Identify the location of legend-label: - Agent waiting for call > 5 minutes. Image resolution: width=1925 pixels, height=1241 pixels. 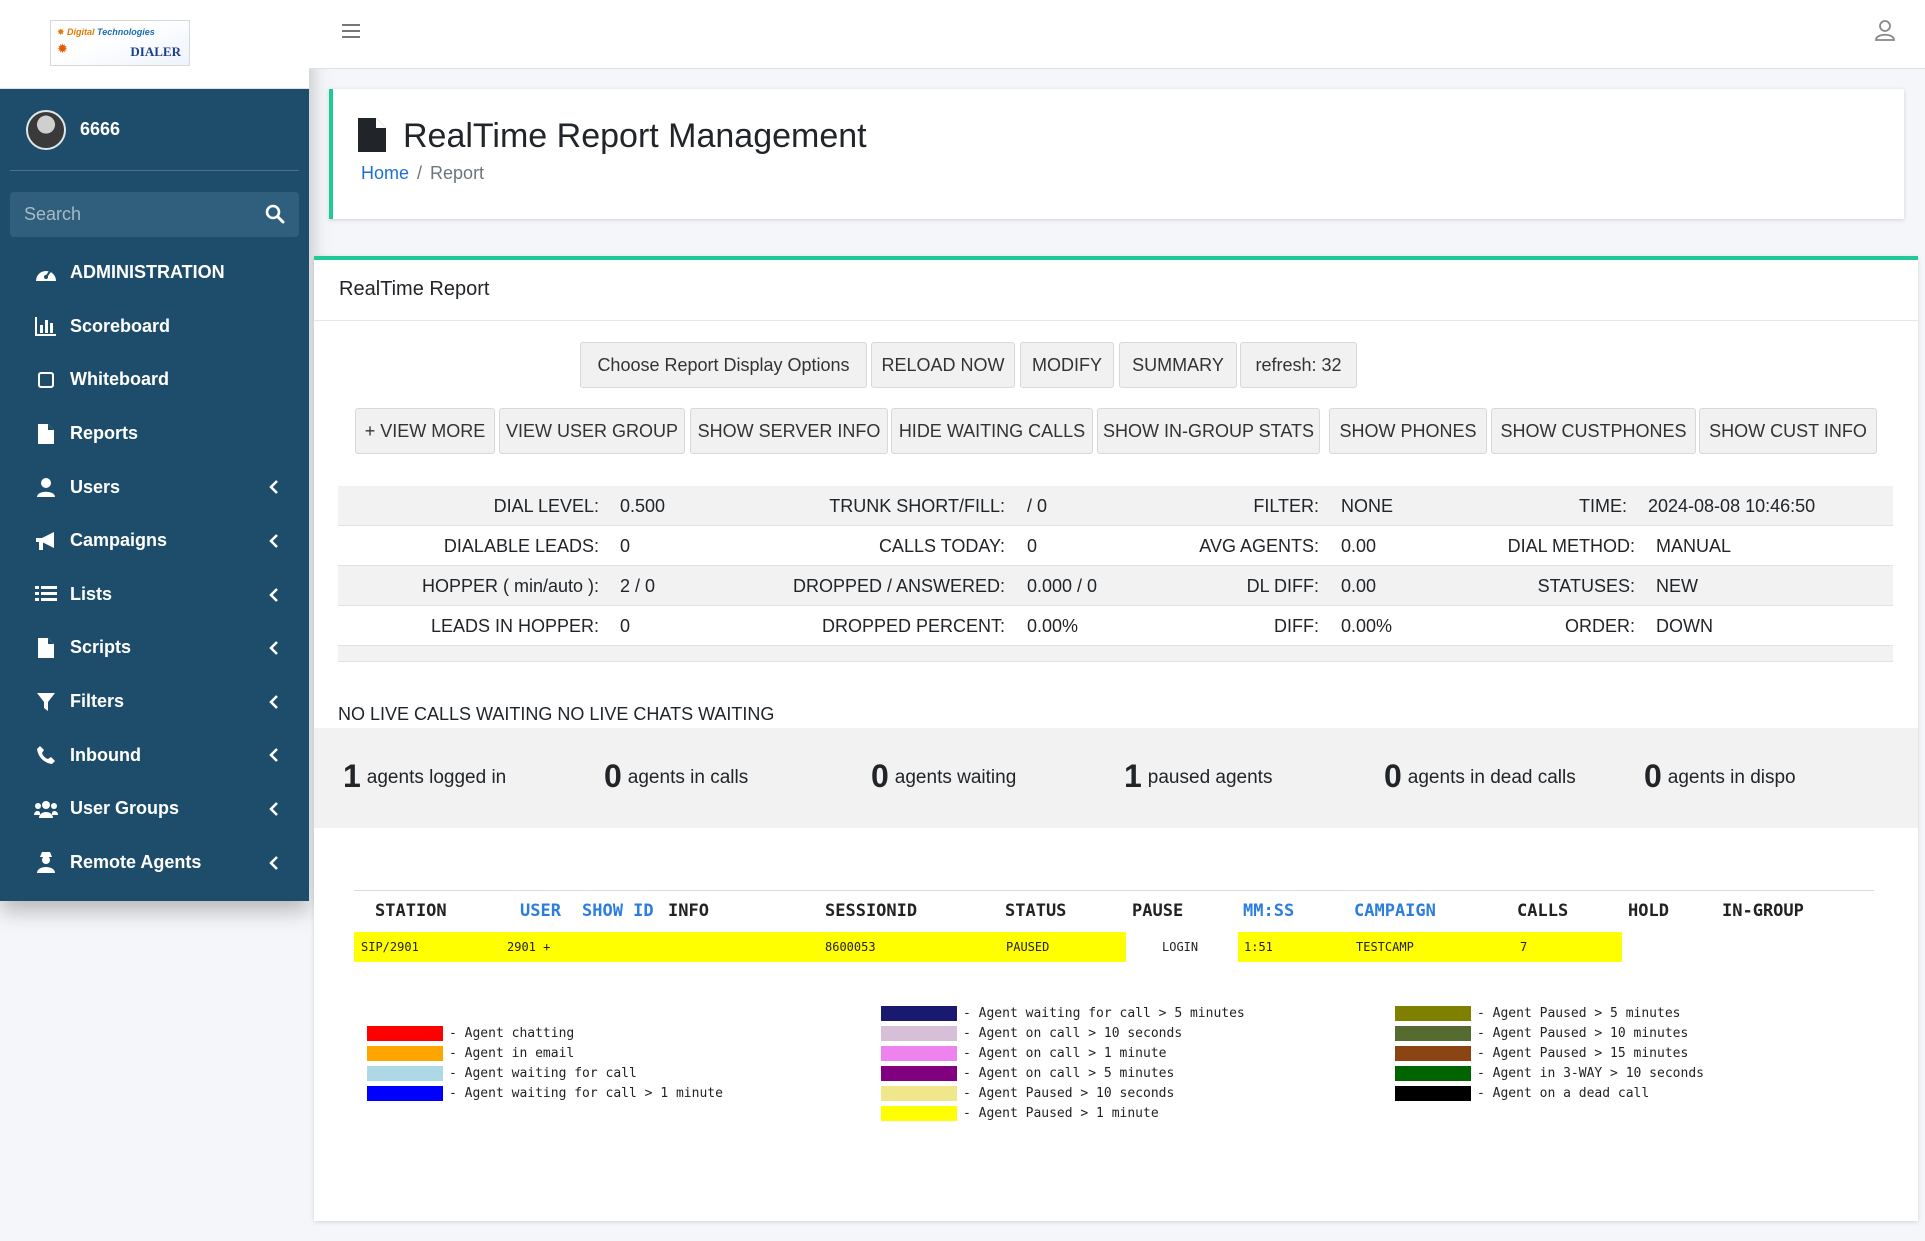
(1104, 1013).